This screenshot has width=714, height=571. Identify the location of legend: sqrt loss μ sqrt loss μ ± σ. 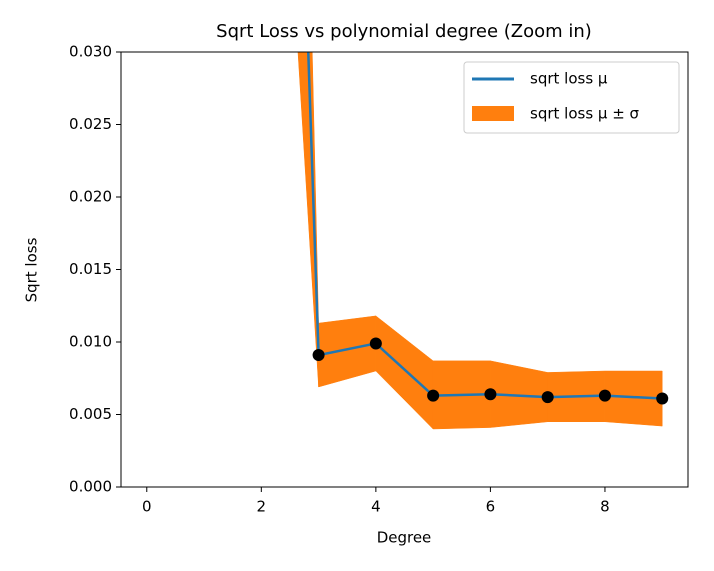
(571, 97).